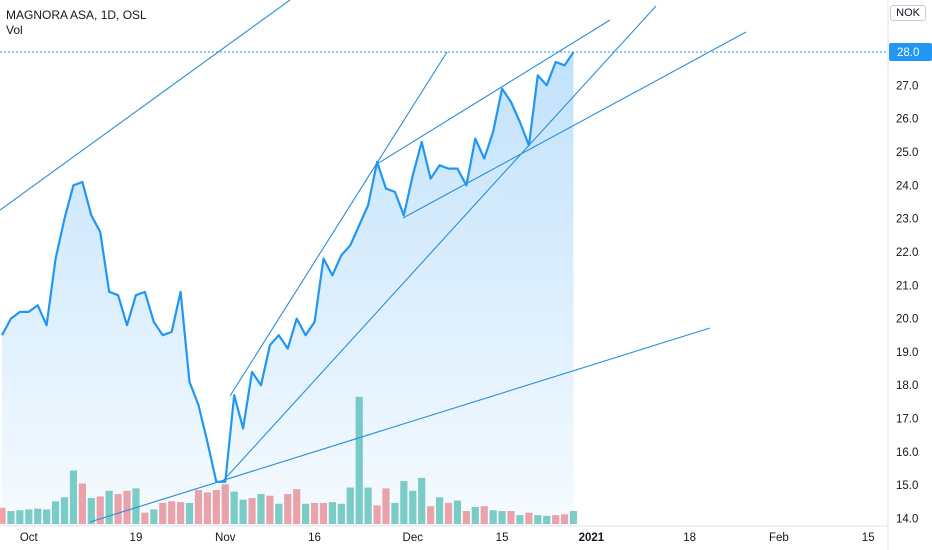 The height and width of the screenshot is (550, 932). Describe the element at coordinates (907, 353) in the screenshot. I see `y-tick-label: 19.0` at that location.